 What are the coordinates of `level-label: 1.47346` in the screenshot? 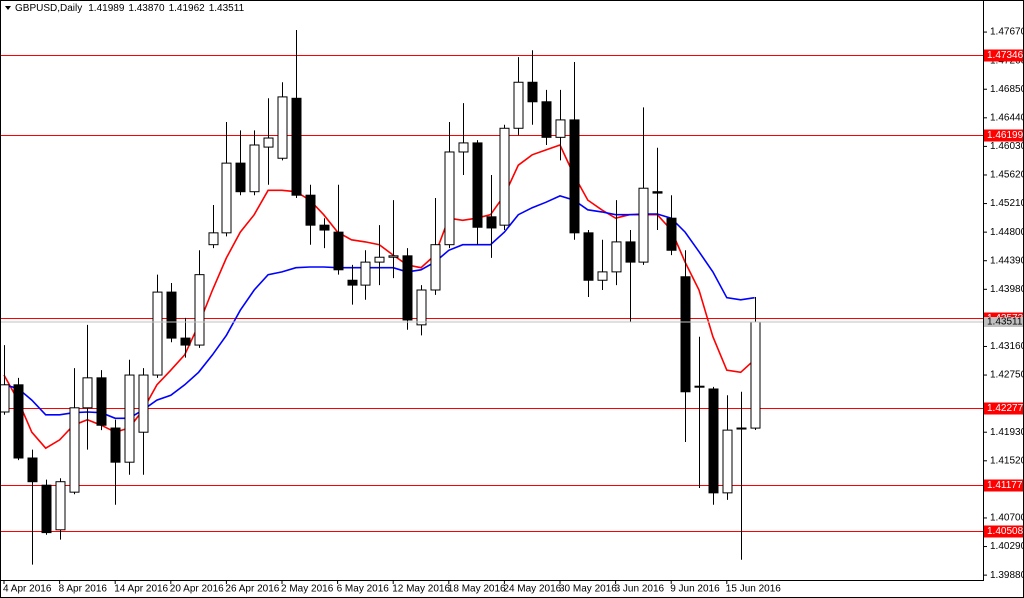 It's located at (1005, 55).